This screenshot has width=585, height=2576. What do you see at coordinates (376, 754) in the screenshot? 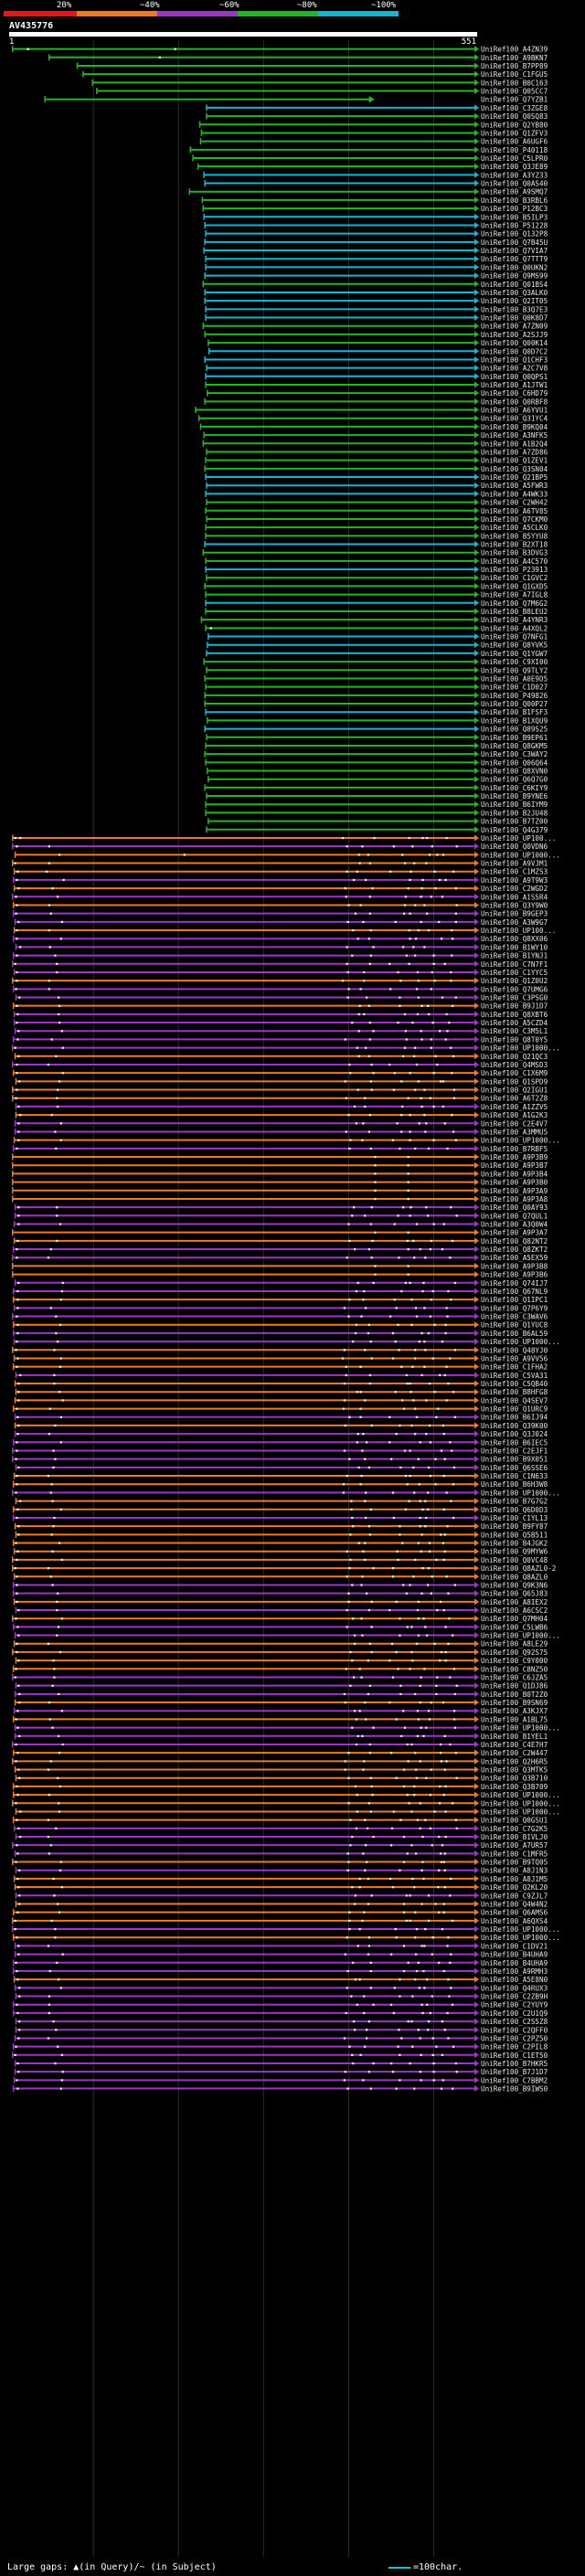
I see `hit-row: UniRef100_C3WAY2` at bounding box center [376, 754].